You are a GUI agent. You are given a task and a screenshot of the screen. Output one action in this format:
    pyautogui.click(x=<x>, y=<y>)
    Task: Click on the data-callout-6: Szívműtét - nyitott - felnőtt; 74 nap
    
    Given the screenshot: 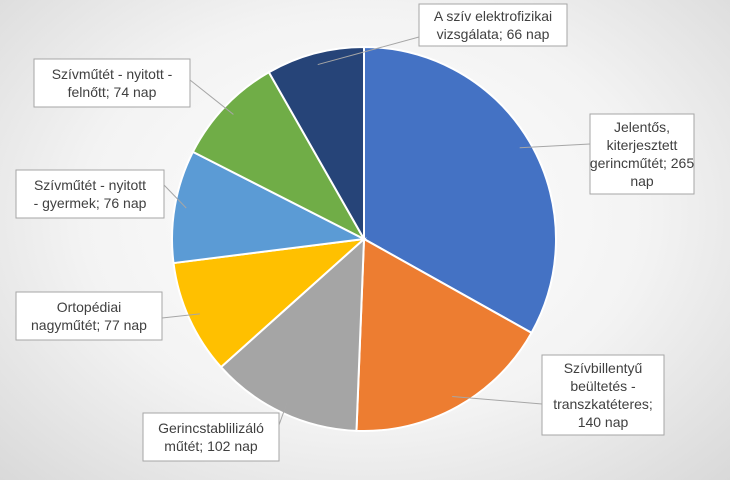 What is the action you would take?
    pyautogui.click(x=112, y=83)
    